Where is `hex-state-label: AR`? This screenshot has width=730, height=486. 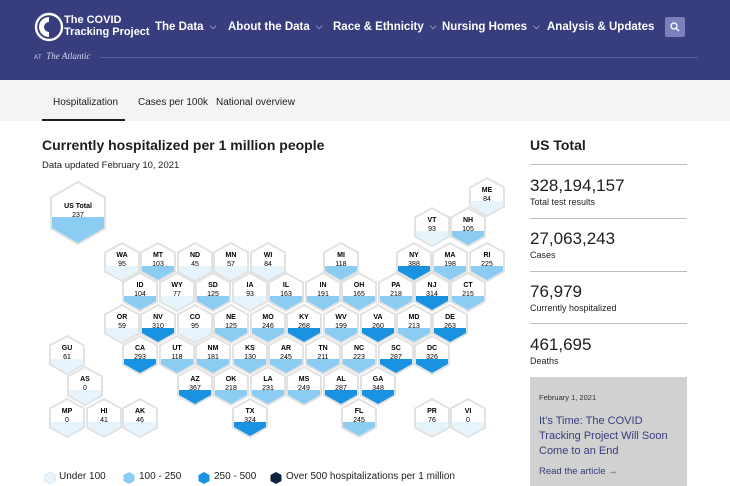 hex-state-label: AR is located at coordinates (286, 348).